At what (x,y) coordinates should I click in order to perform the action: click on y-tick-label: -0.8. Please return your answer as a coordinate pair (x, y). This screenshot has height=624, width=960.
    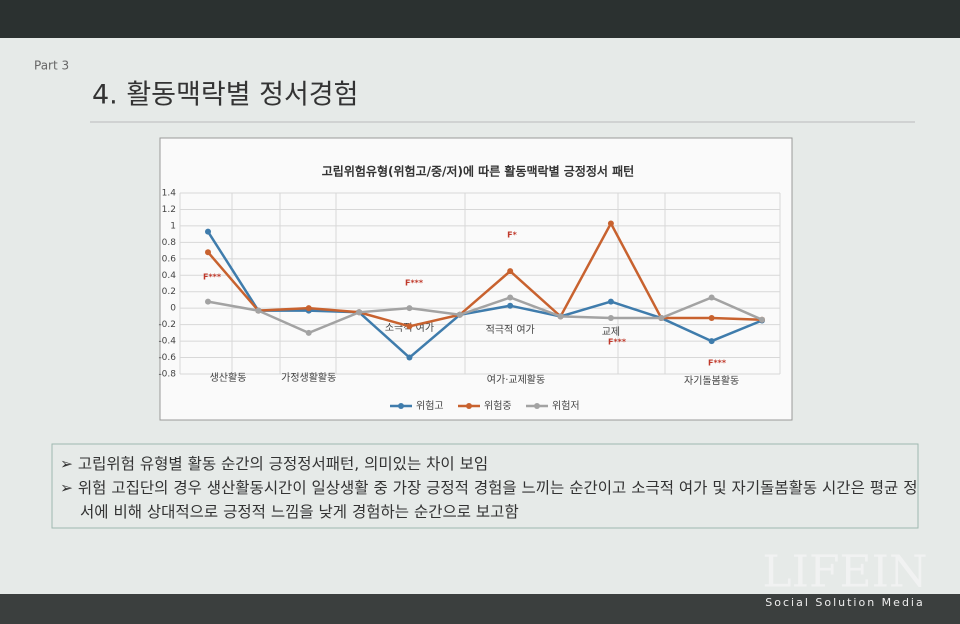
    Looking at the image, I should click on (167, 375).